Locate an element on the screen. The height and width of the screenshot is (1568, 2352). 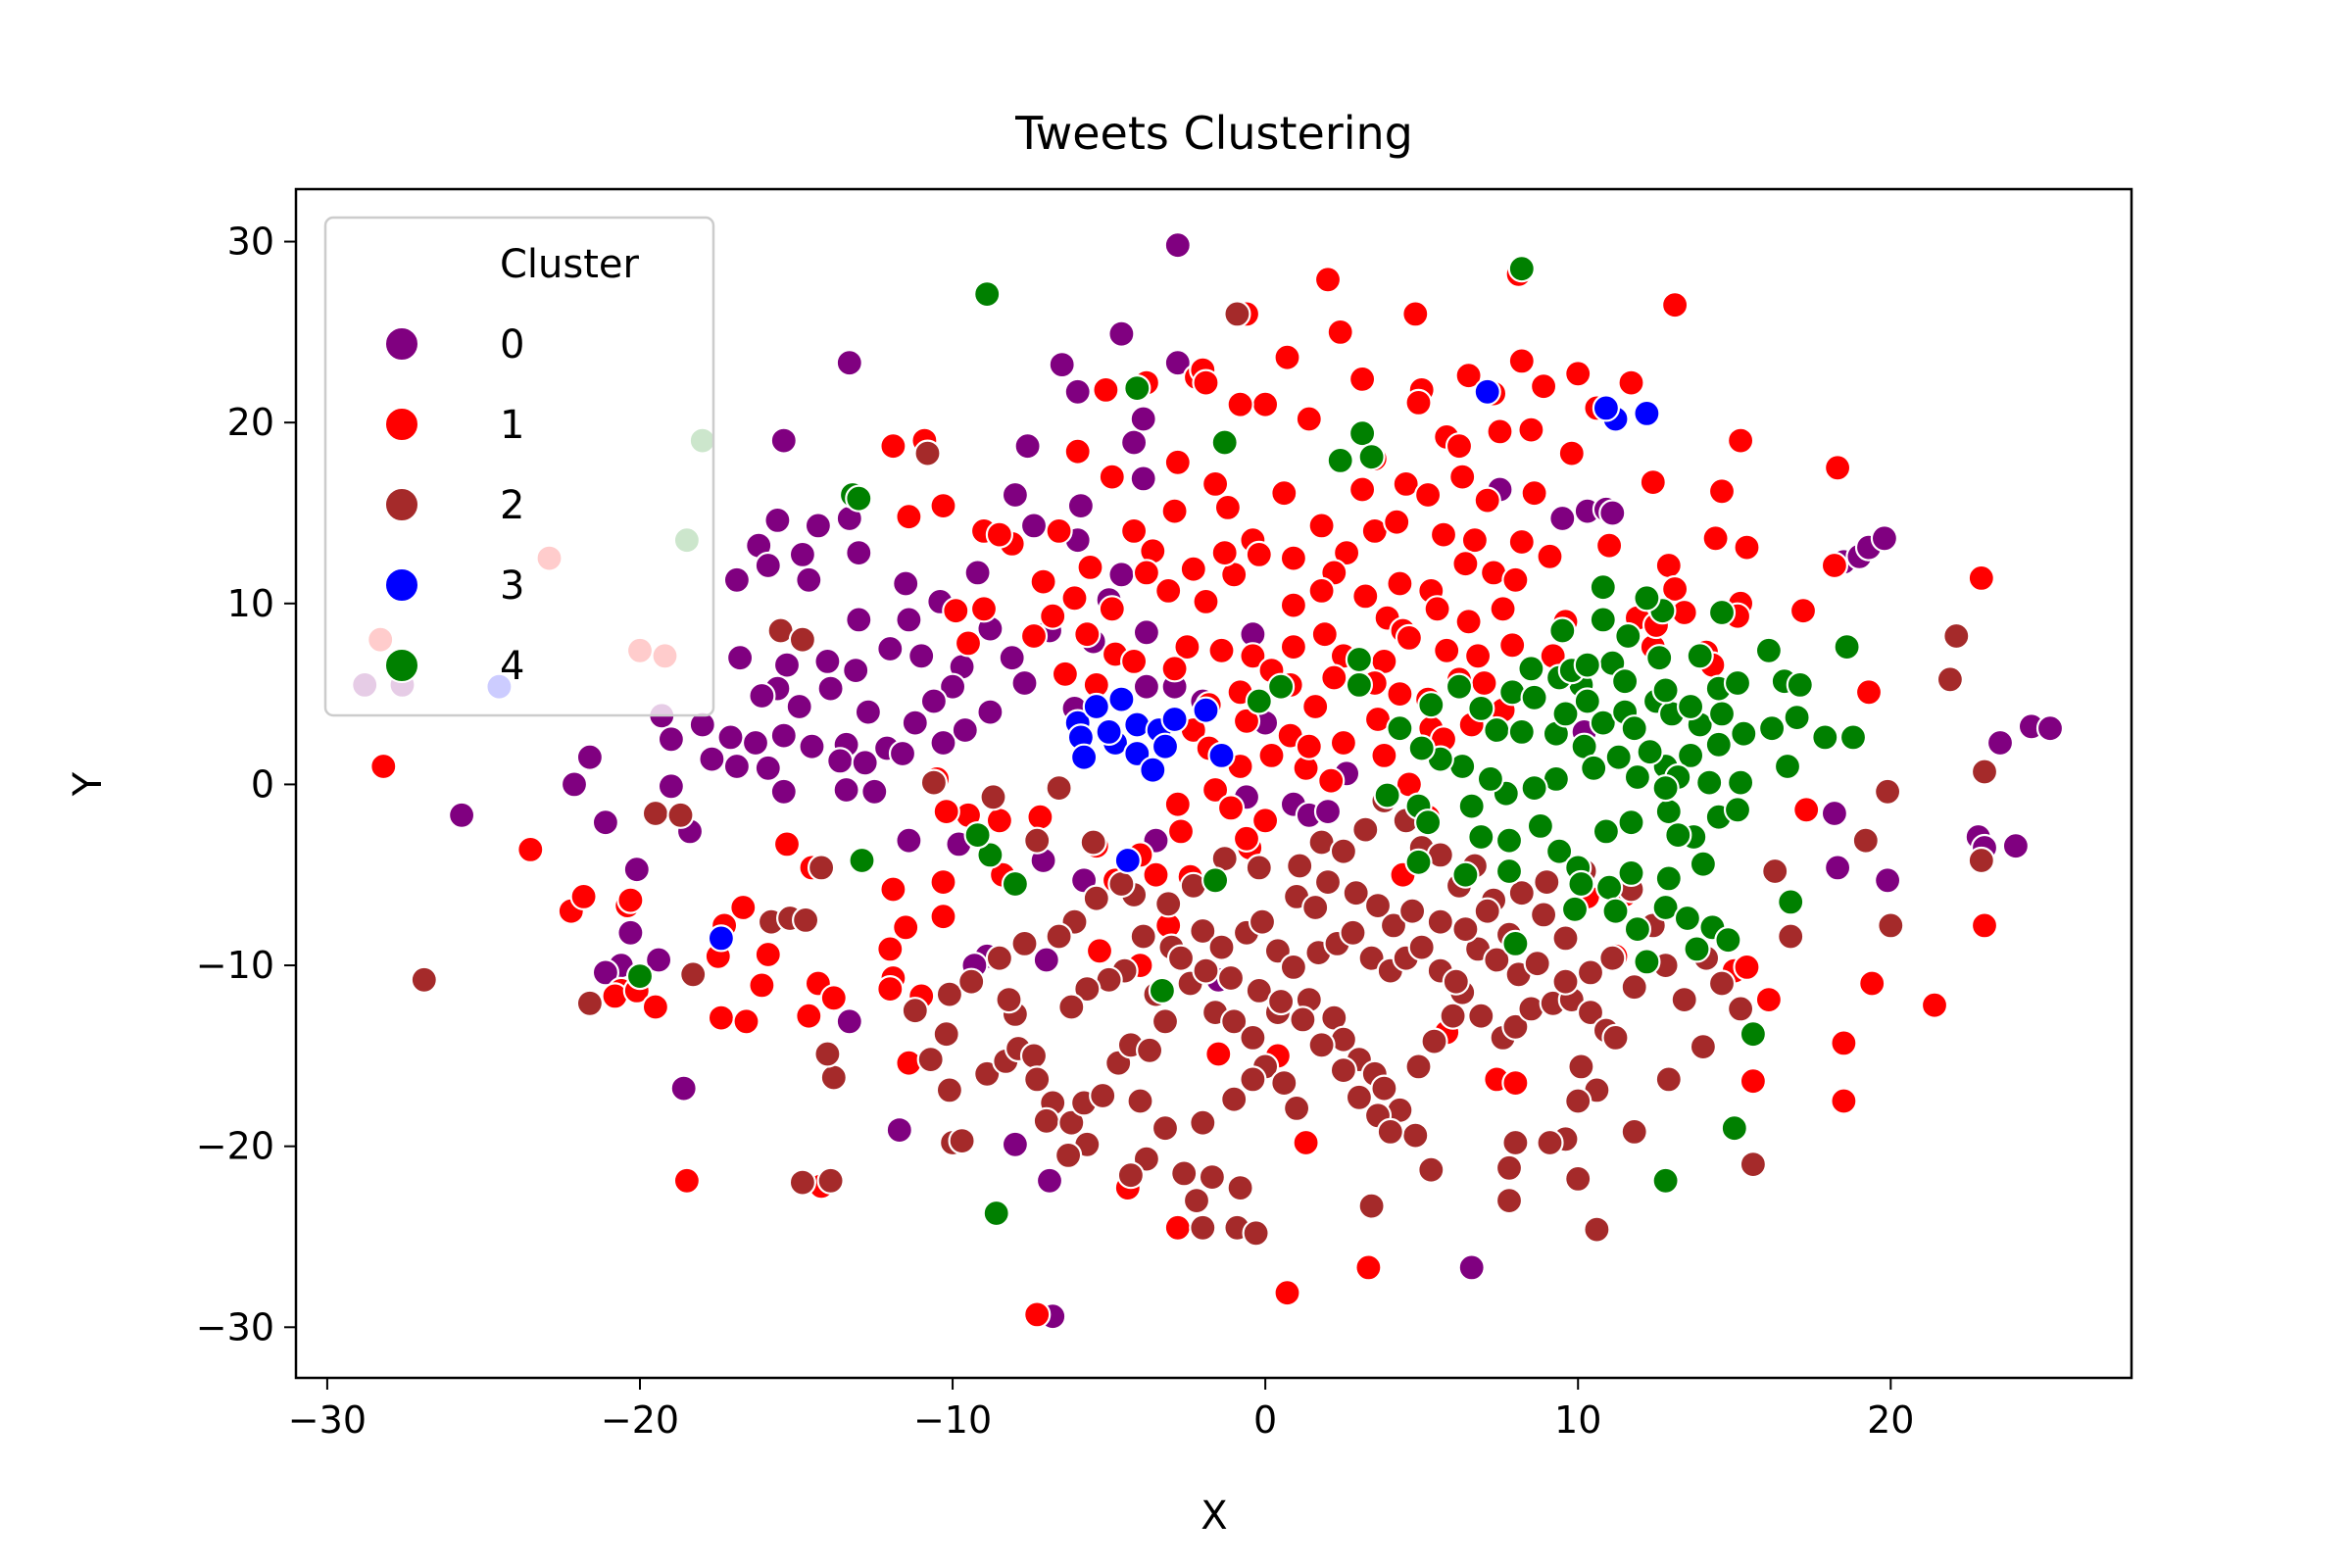
legend-label: 0 is located at coordinates (512, 345).